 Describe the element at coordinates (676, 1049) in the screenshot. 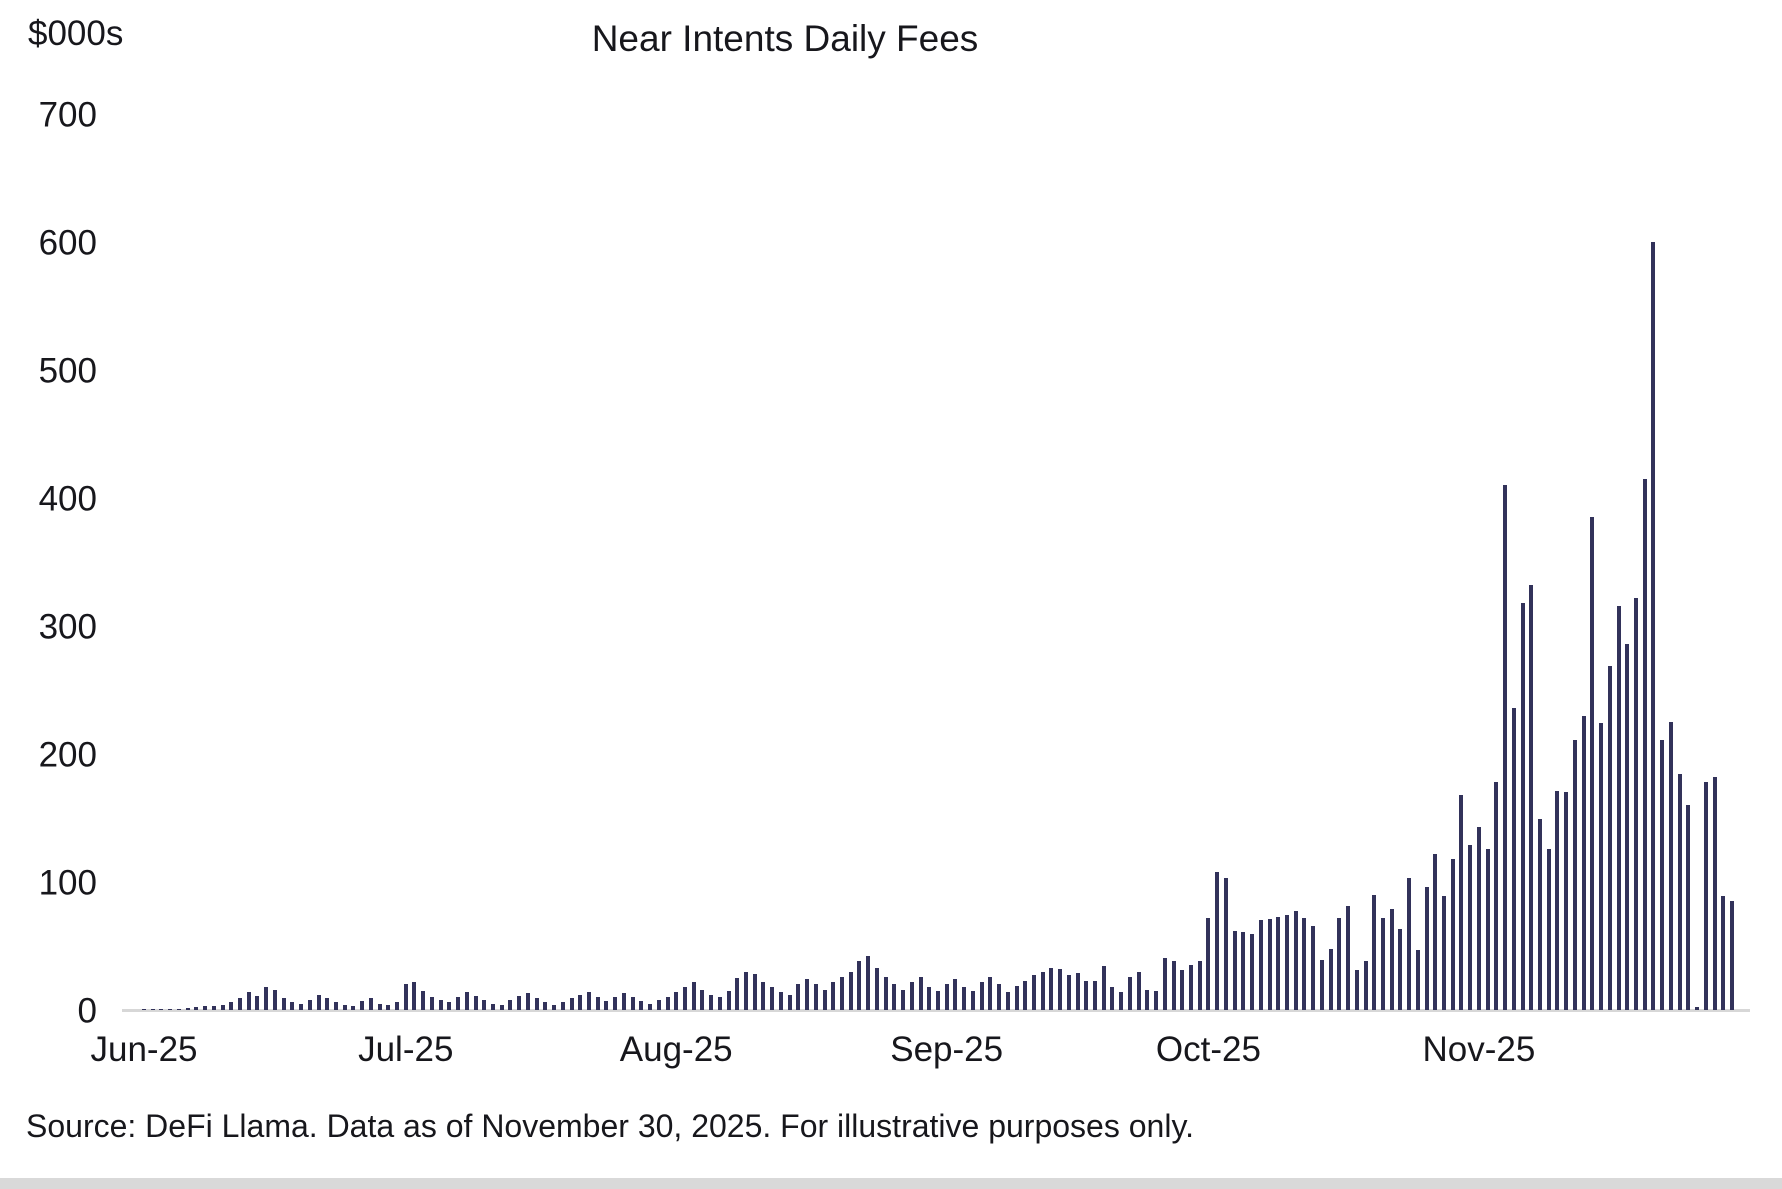

I see `x-tick-label: Aug-25` at that location.